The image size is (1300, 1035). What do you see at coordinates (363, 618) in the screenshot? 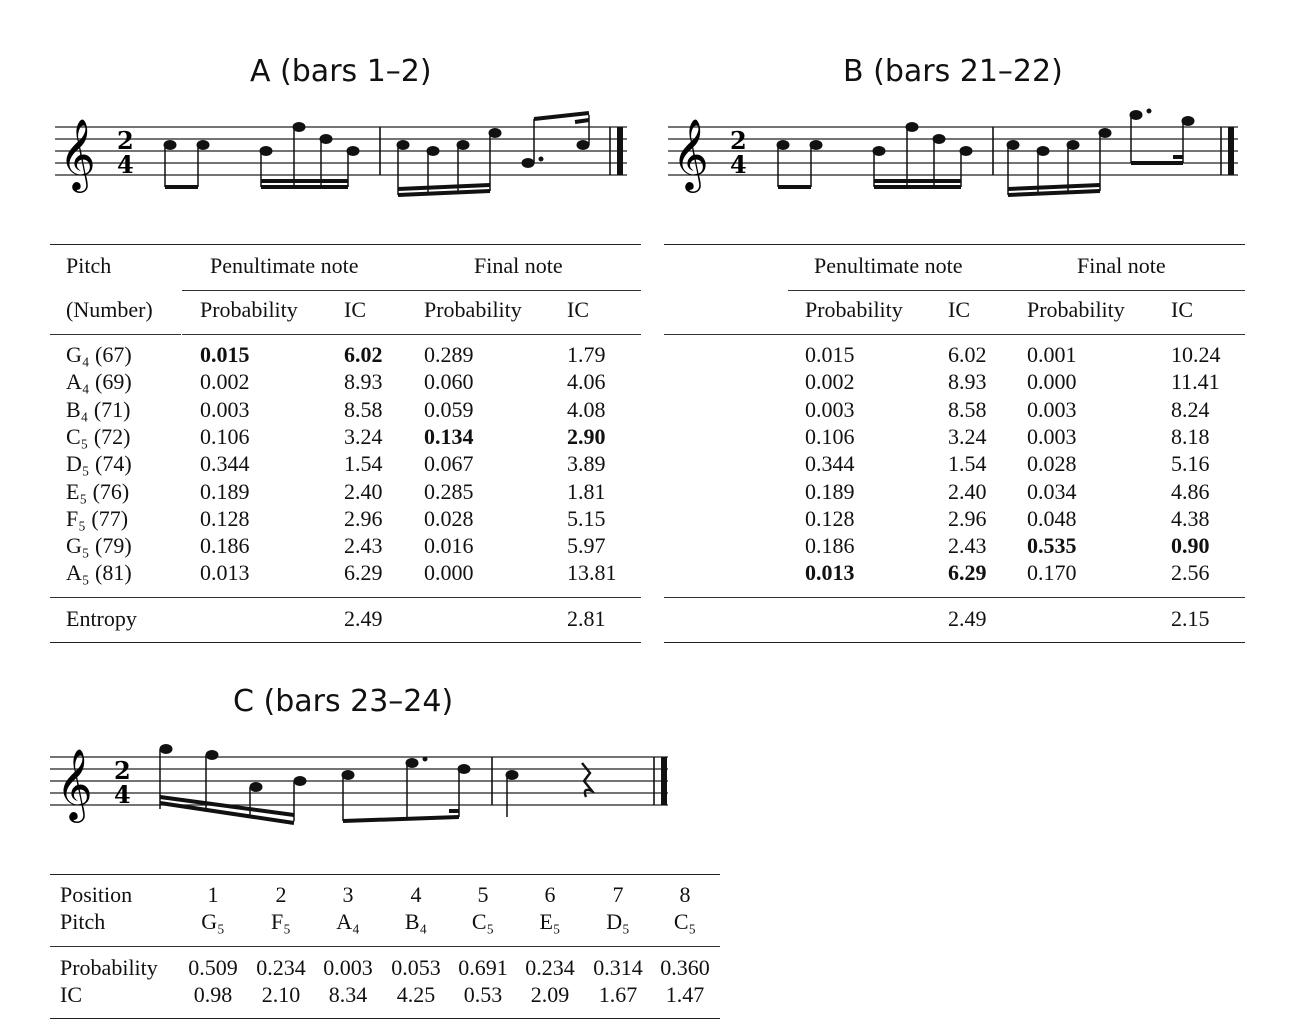
I see `panel-a-entropy-pen: 2.49` at bounding box center [363, 618].